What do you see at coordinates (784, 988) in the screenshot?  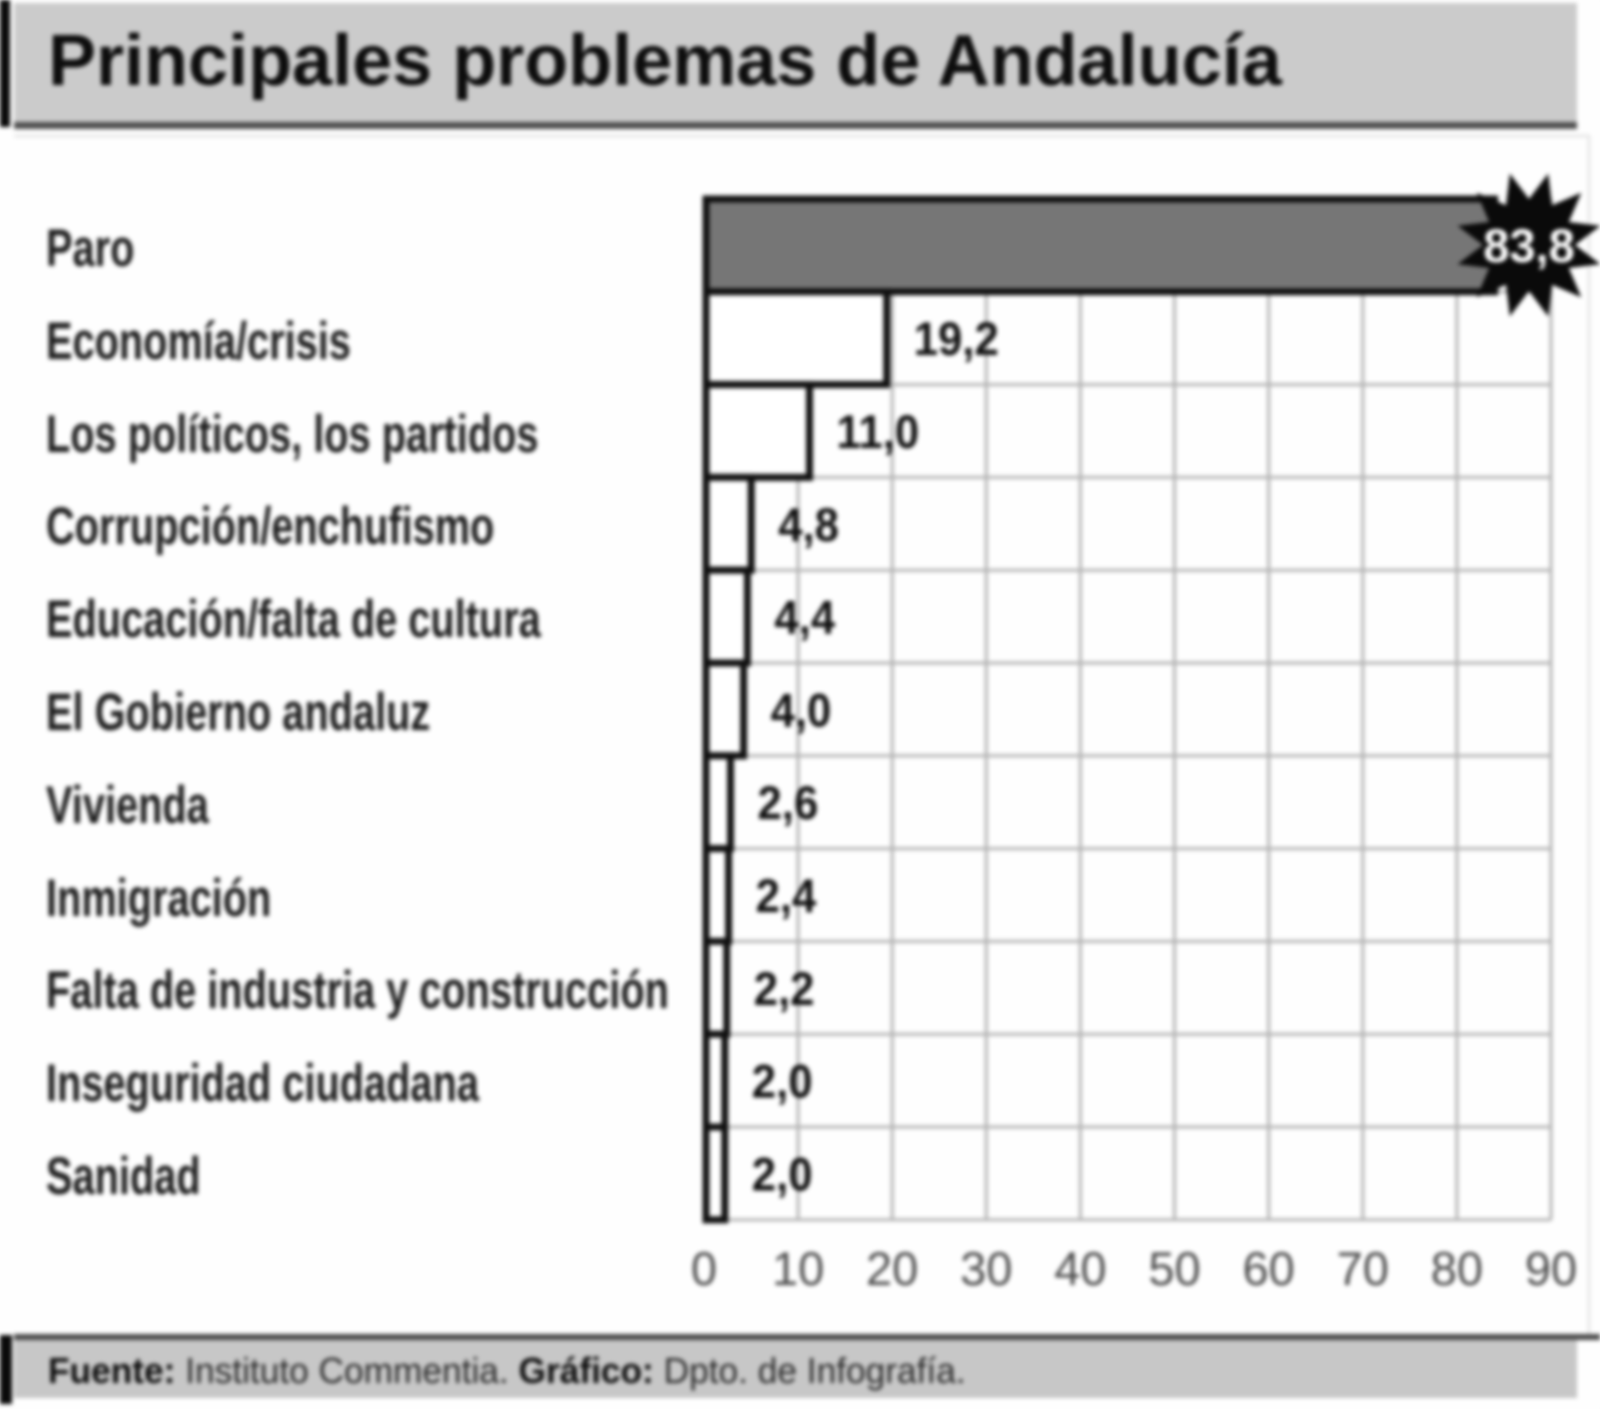 I see `svg-text: 2,2` at bounding box center [784, 988].